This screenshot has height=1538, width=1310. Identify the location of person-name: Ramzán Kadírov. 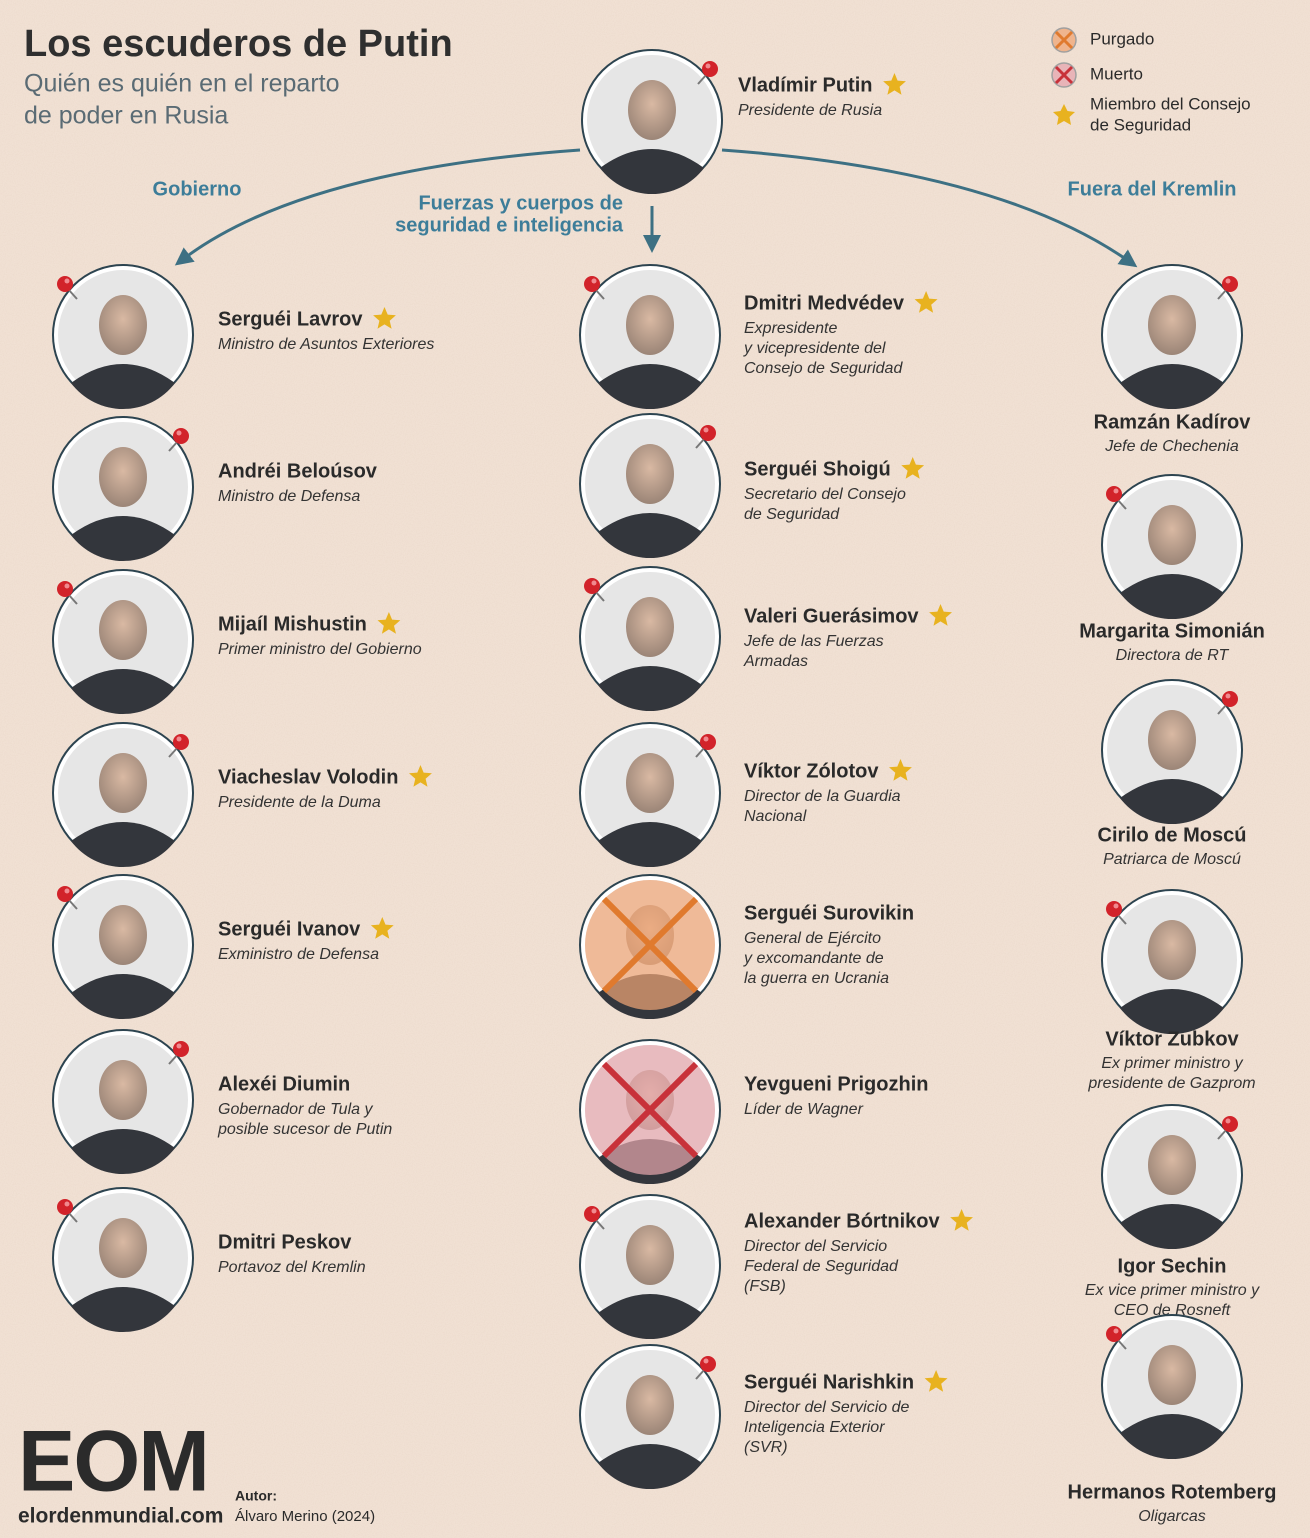
(1173, 422).